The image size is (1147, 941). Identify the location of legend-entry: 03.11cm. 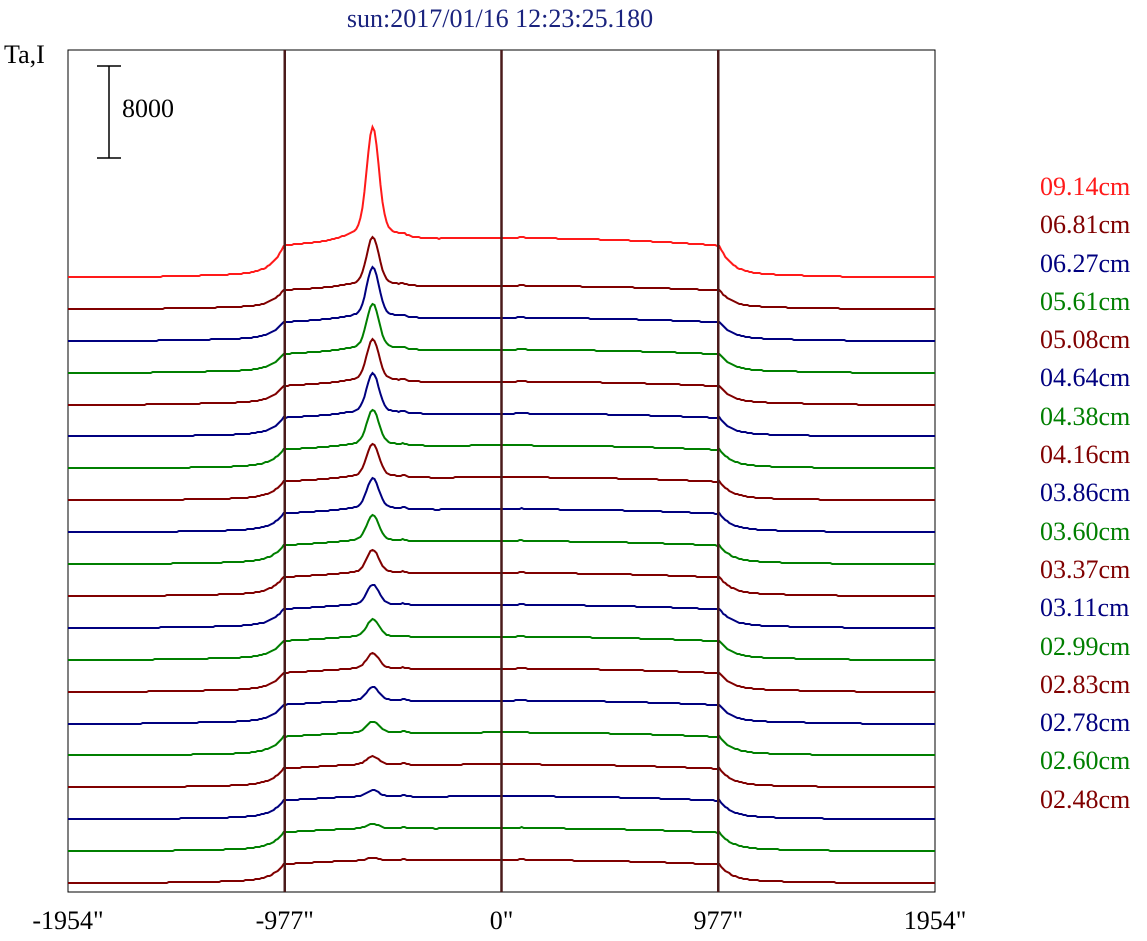
(1085, 608).